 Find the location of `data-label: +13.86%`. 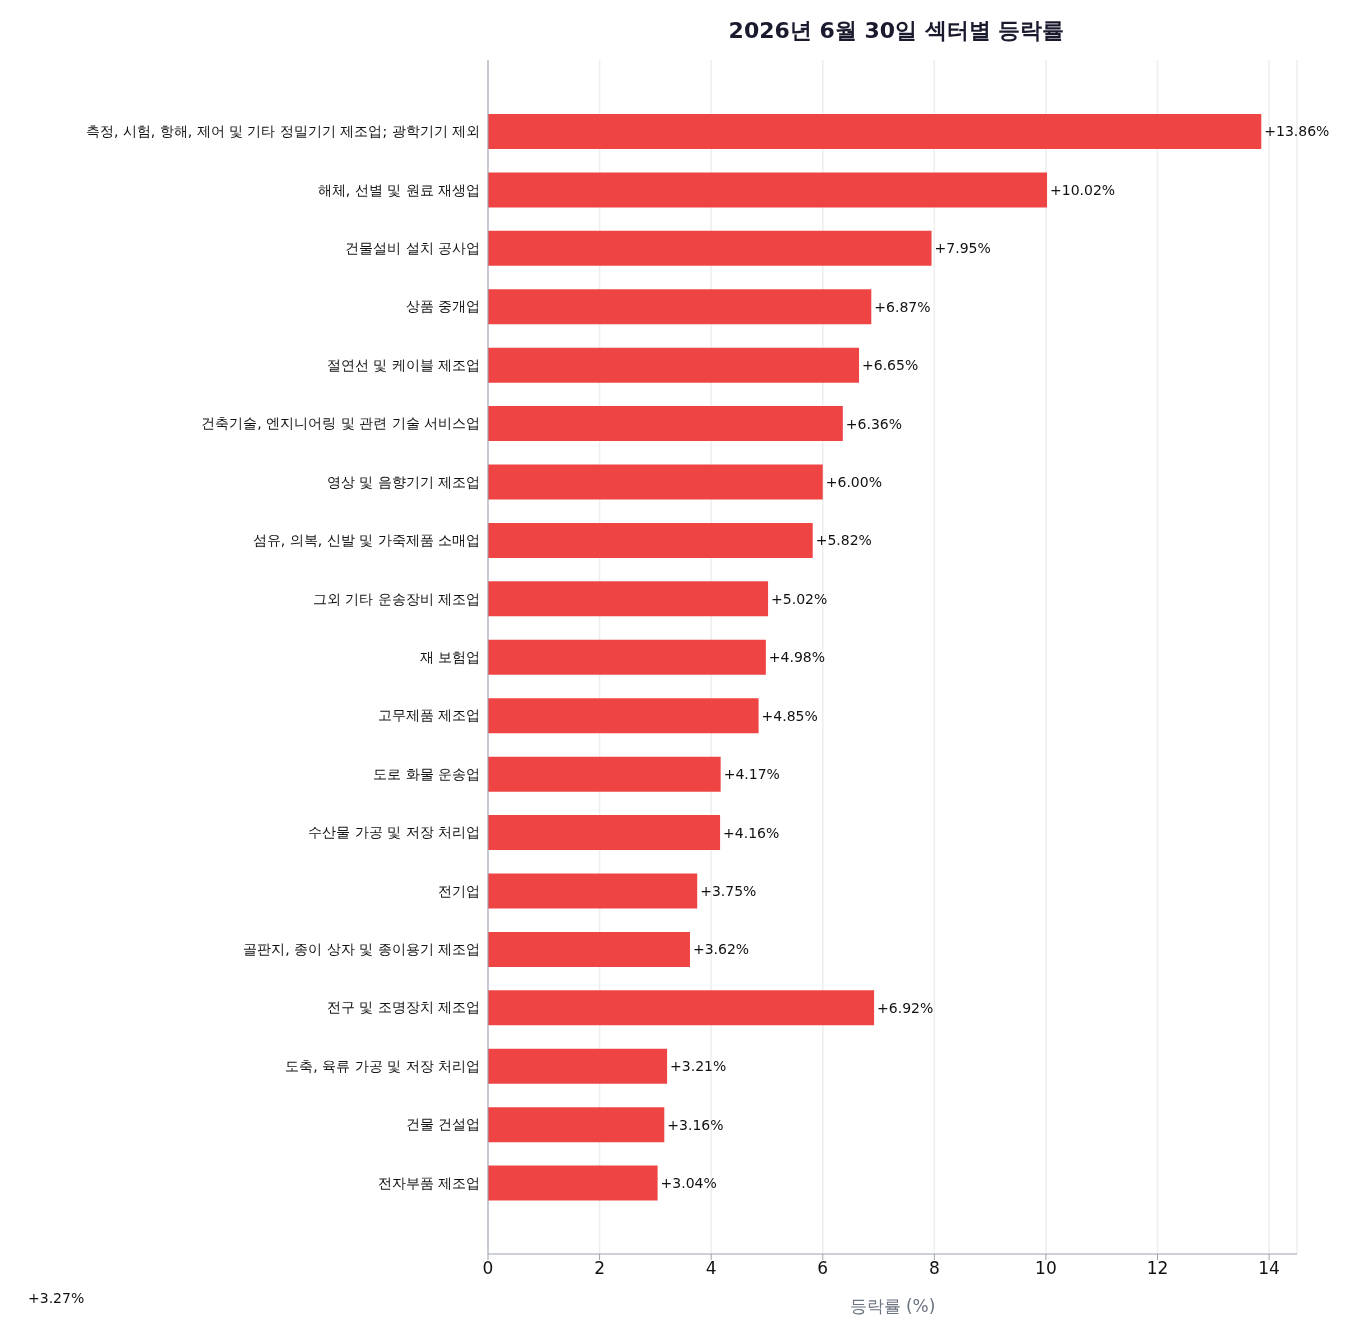

data-label: +13.86% is located at coordinates (1297, 131).